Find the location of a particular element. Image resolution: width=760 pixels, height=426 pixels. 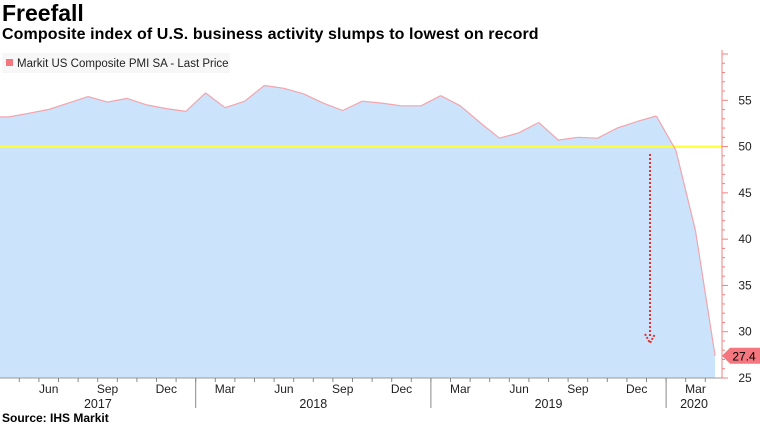

y-tick-label-40: 40 is located at coordinates (745, 239).